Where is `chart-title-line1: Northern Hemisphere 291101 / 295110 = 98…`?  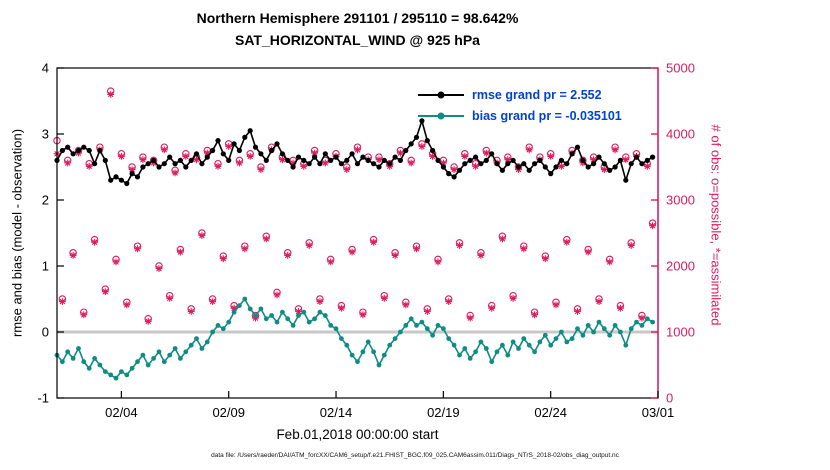
chart-title-line1: Northern Hemisphere 291101 / 295110 = 98… is located at coordinates (357, 18).